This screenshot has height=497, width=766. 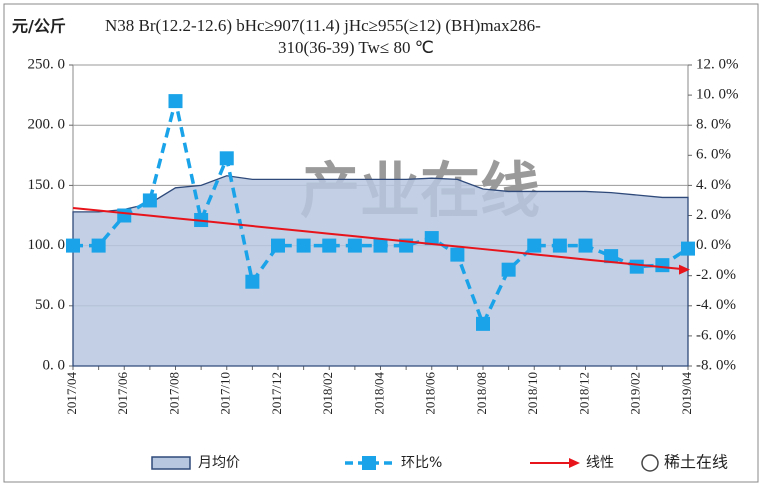 I want to click on y2-tick-label: 8. 0%, so click(x=713, y=125).